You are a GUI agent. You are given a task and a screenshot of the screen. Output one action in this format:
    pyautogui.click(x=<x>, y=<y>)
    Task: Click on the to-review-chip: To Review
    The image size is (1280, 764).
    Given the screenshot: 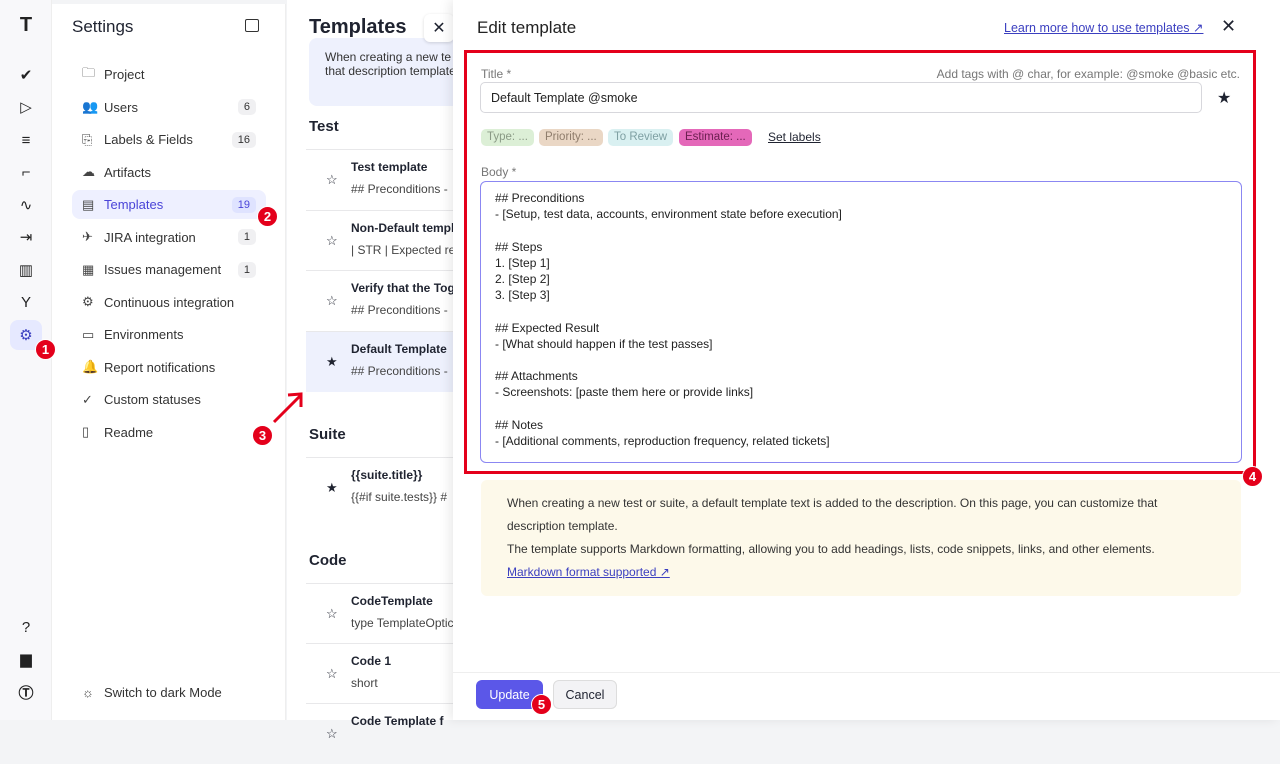 What is the action you would take?
    pyautogui.click(x=641, y=137)
    